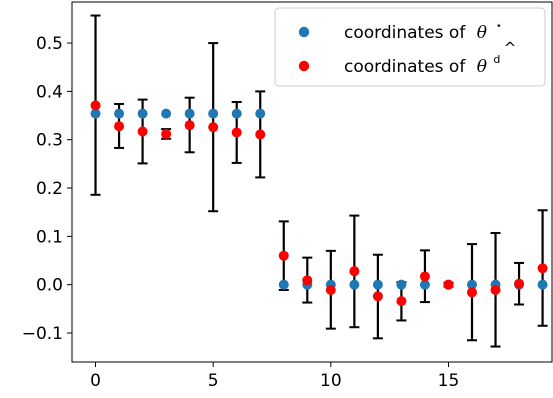 This screenshot has width=553, height=398. I want to click on y-tick-label: 0.0, so click(49, 286).